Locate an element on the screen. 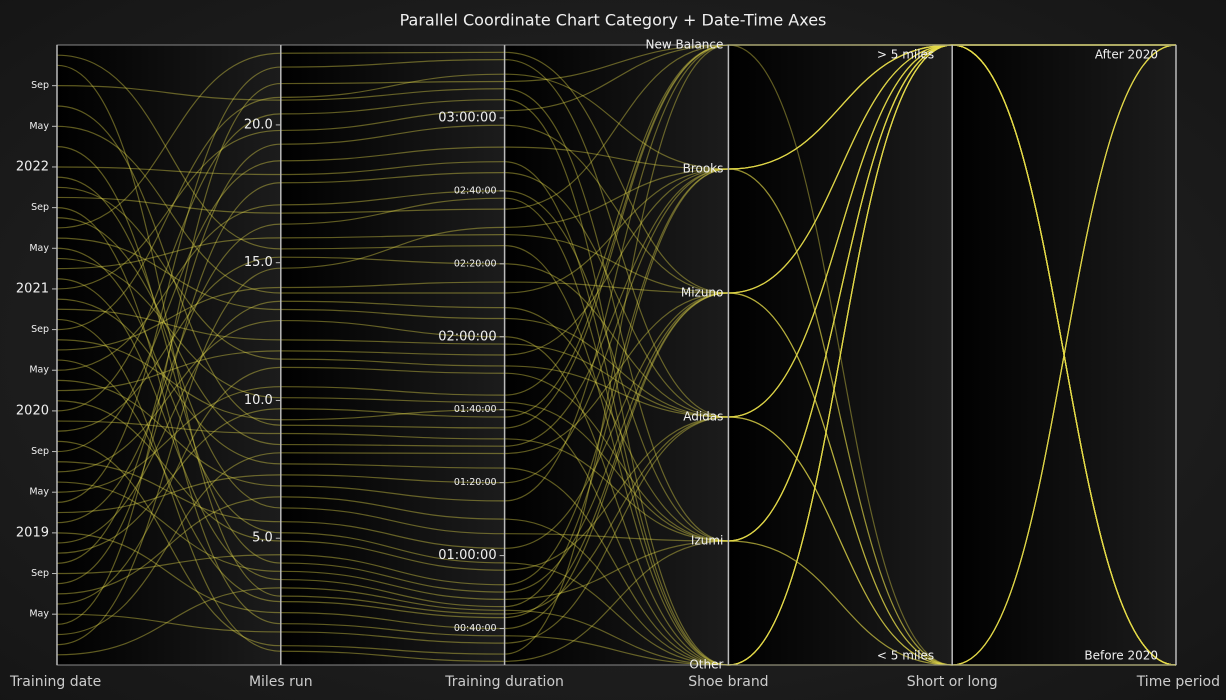  category-label: Other is located at coordinates (706, 665).